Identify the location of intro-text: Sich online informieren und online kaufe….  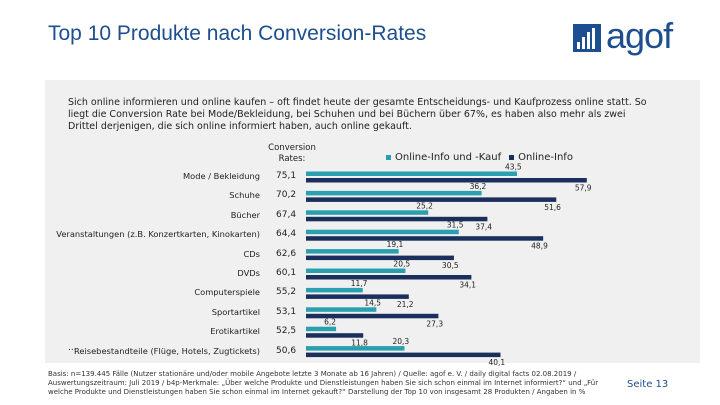
(357, 114).